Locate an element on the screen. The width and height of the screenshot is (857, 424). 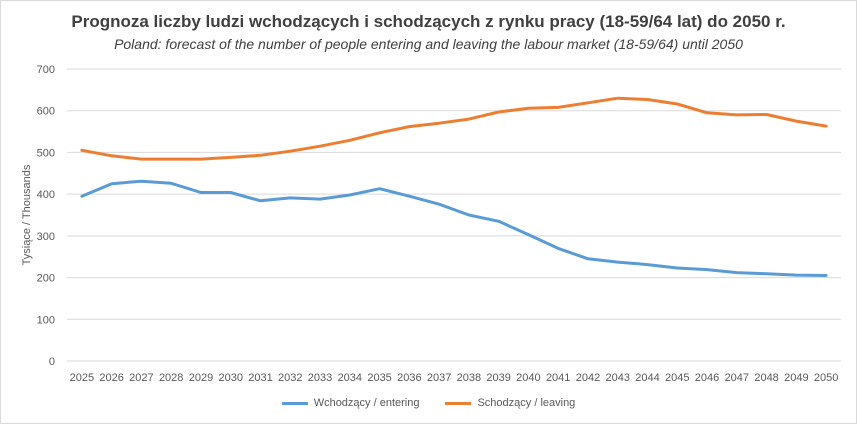
x-tick-label: 2040 is located at coordinates (528, 378).